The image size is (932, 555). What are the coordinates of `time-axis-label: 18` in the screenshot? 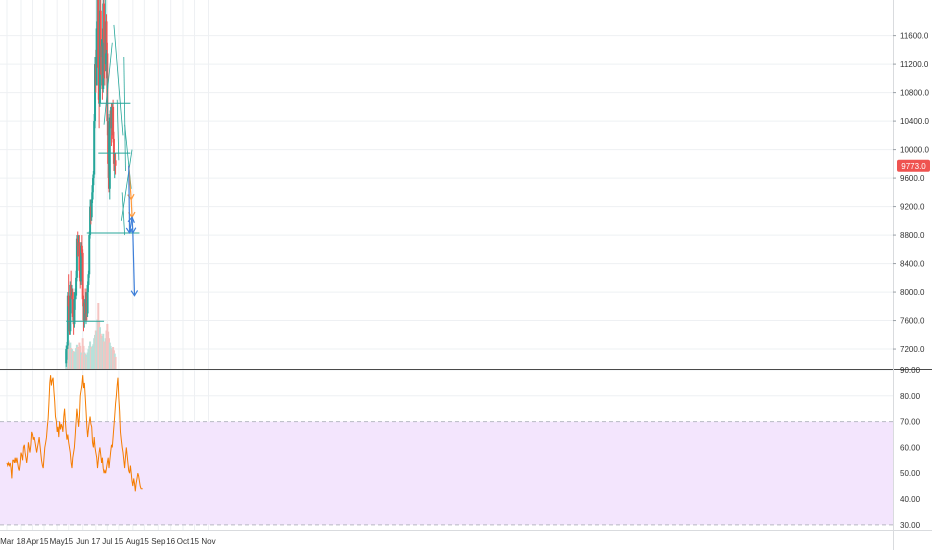 It's located at (21, 541).